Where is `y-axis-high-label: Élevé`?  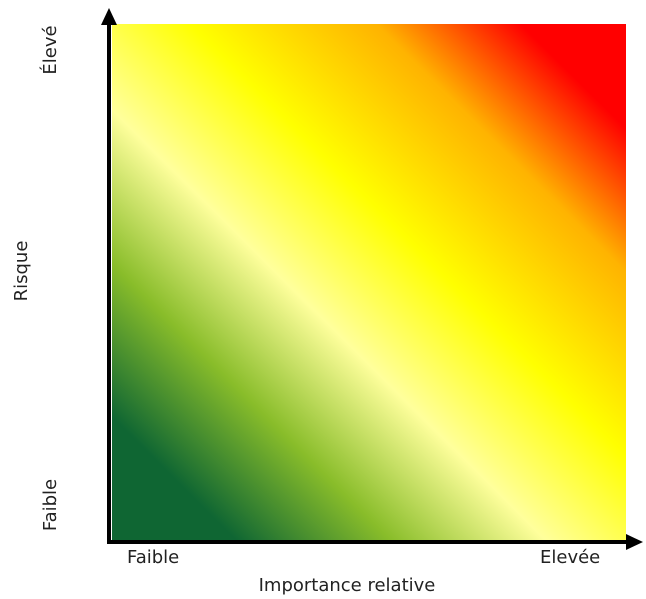 y-axis-high-label: Élevé is located at coordinates (50, 50).